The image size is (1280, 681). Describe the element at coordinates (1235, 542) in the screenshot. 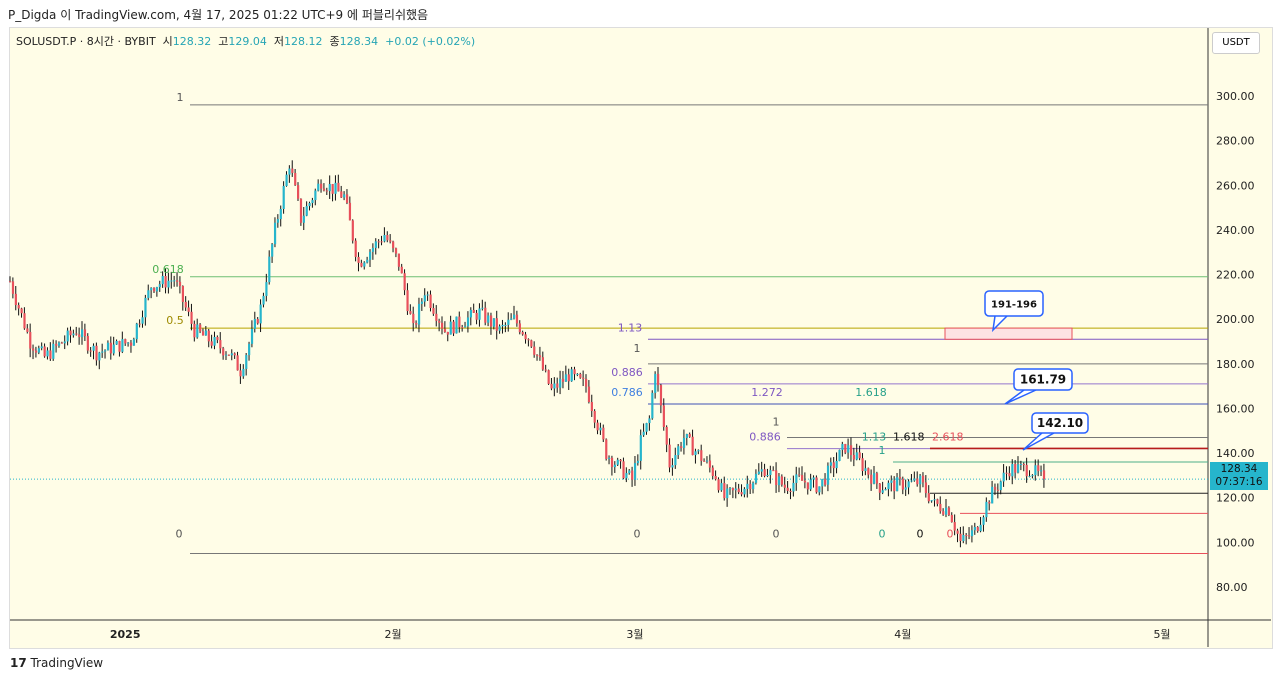

I see `price-tick: 100.00` at that location.